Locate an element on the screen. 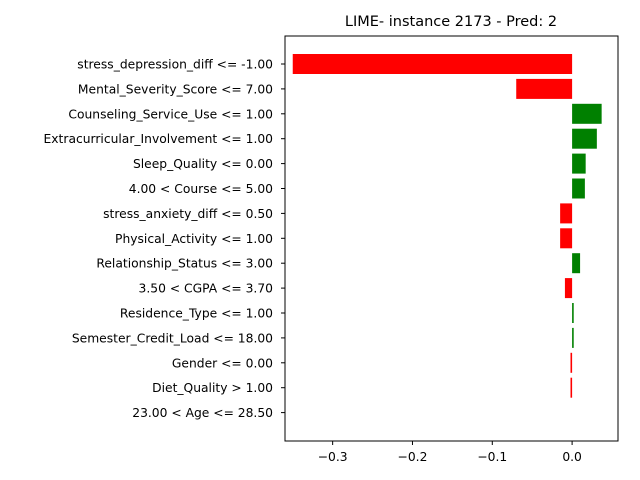  category-label: 3.50 < CGPA <= 3.70 is located at coordinates (206, 289).